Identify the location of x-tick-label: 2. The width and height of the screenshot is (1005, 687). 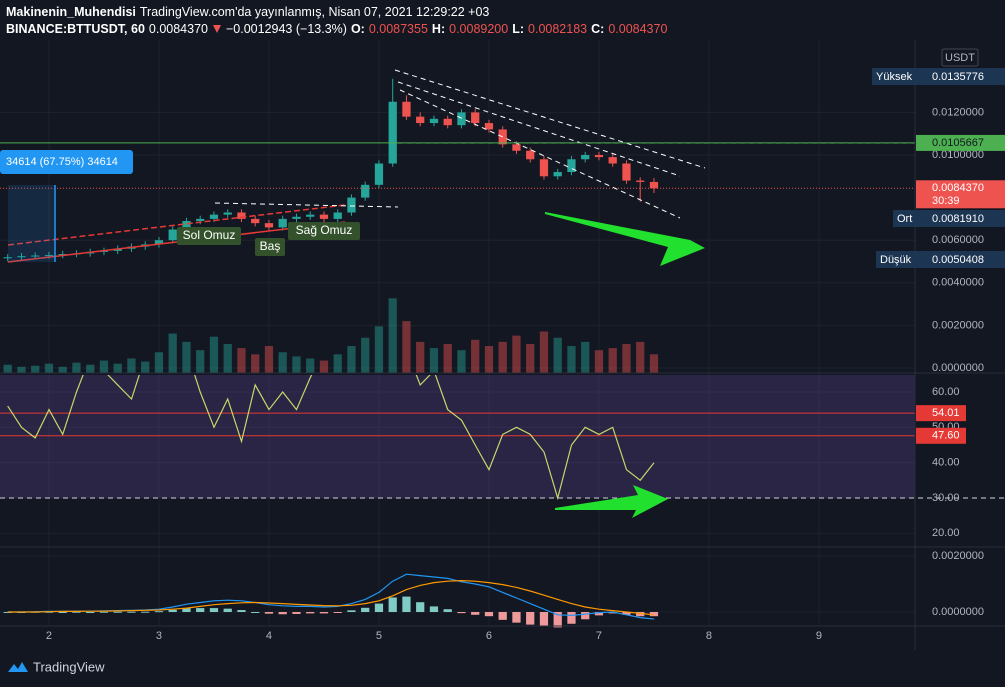
(49, 636).